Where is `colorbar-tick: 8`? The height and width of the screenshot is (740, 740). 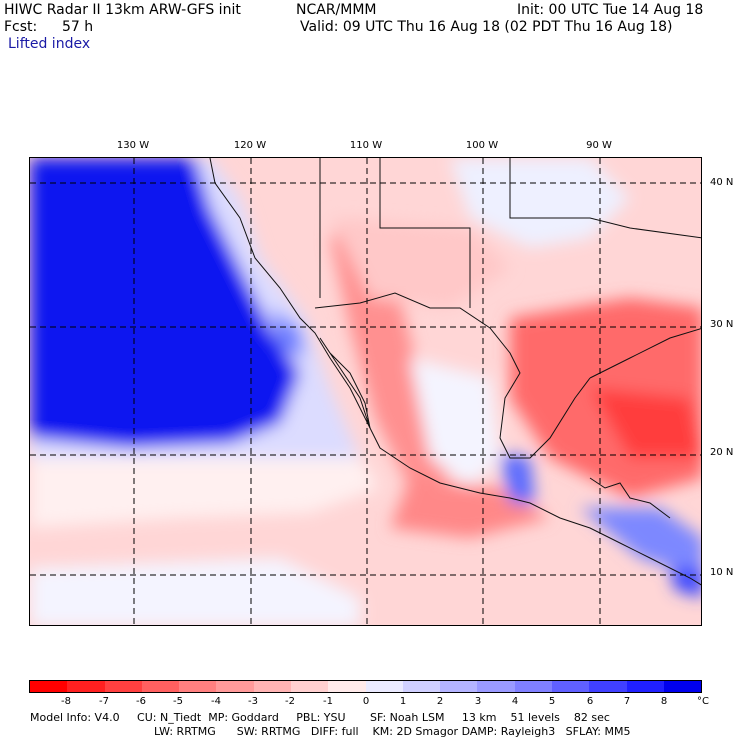
colorbar-tick: 8 is located at coordinates (664, 701).